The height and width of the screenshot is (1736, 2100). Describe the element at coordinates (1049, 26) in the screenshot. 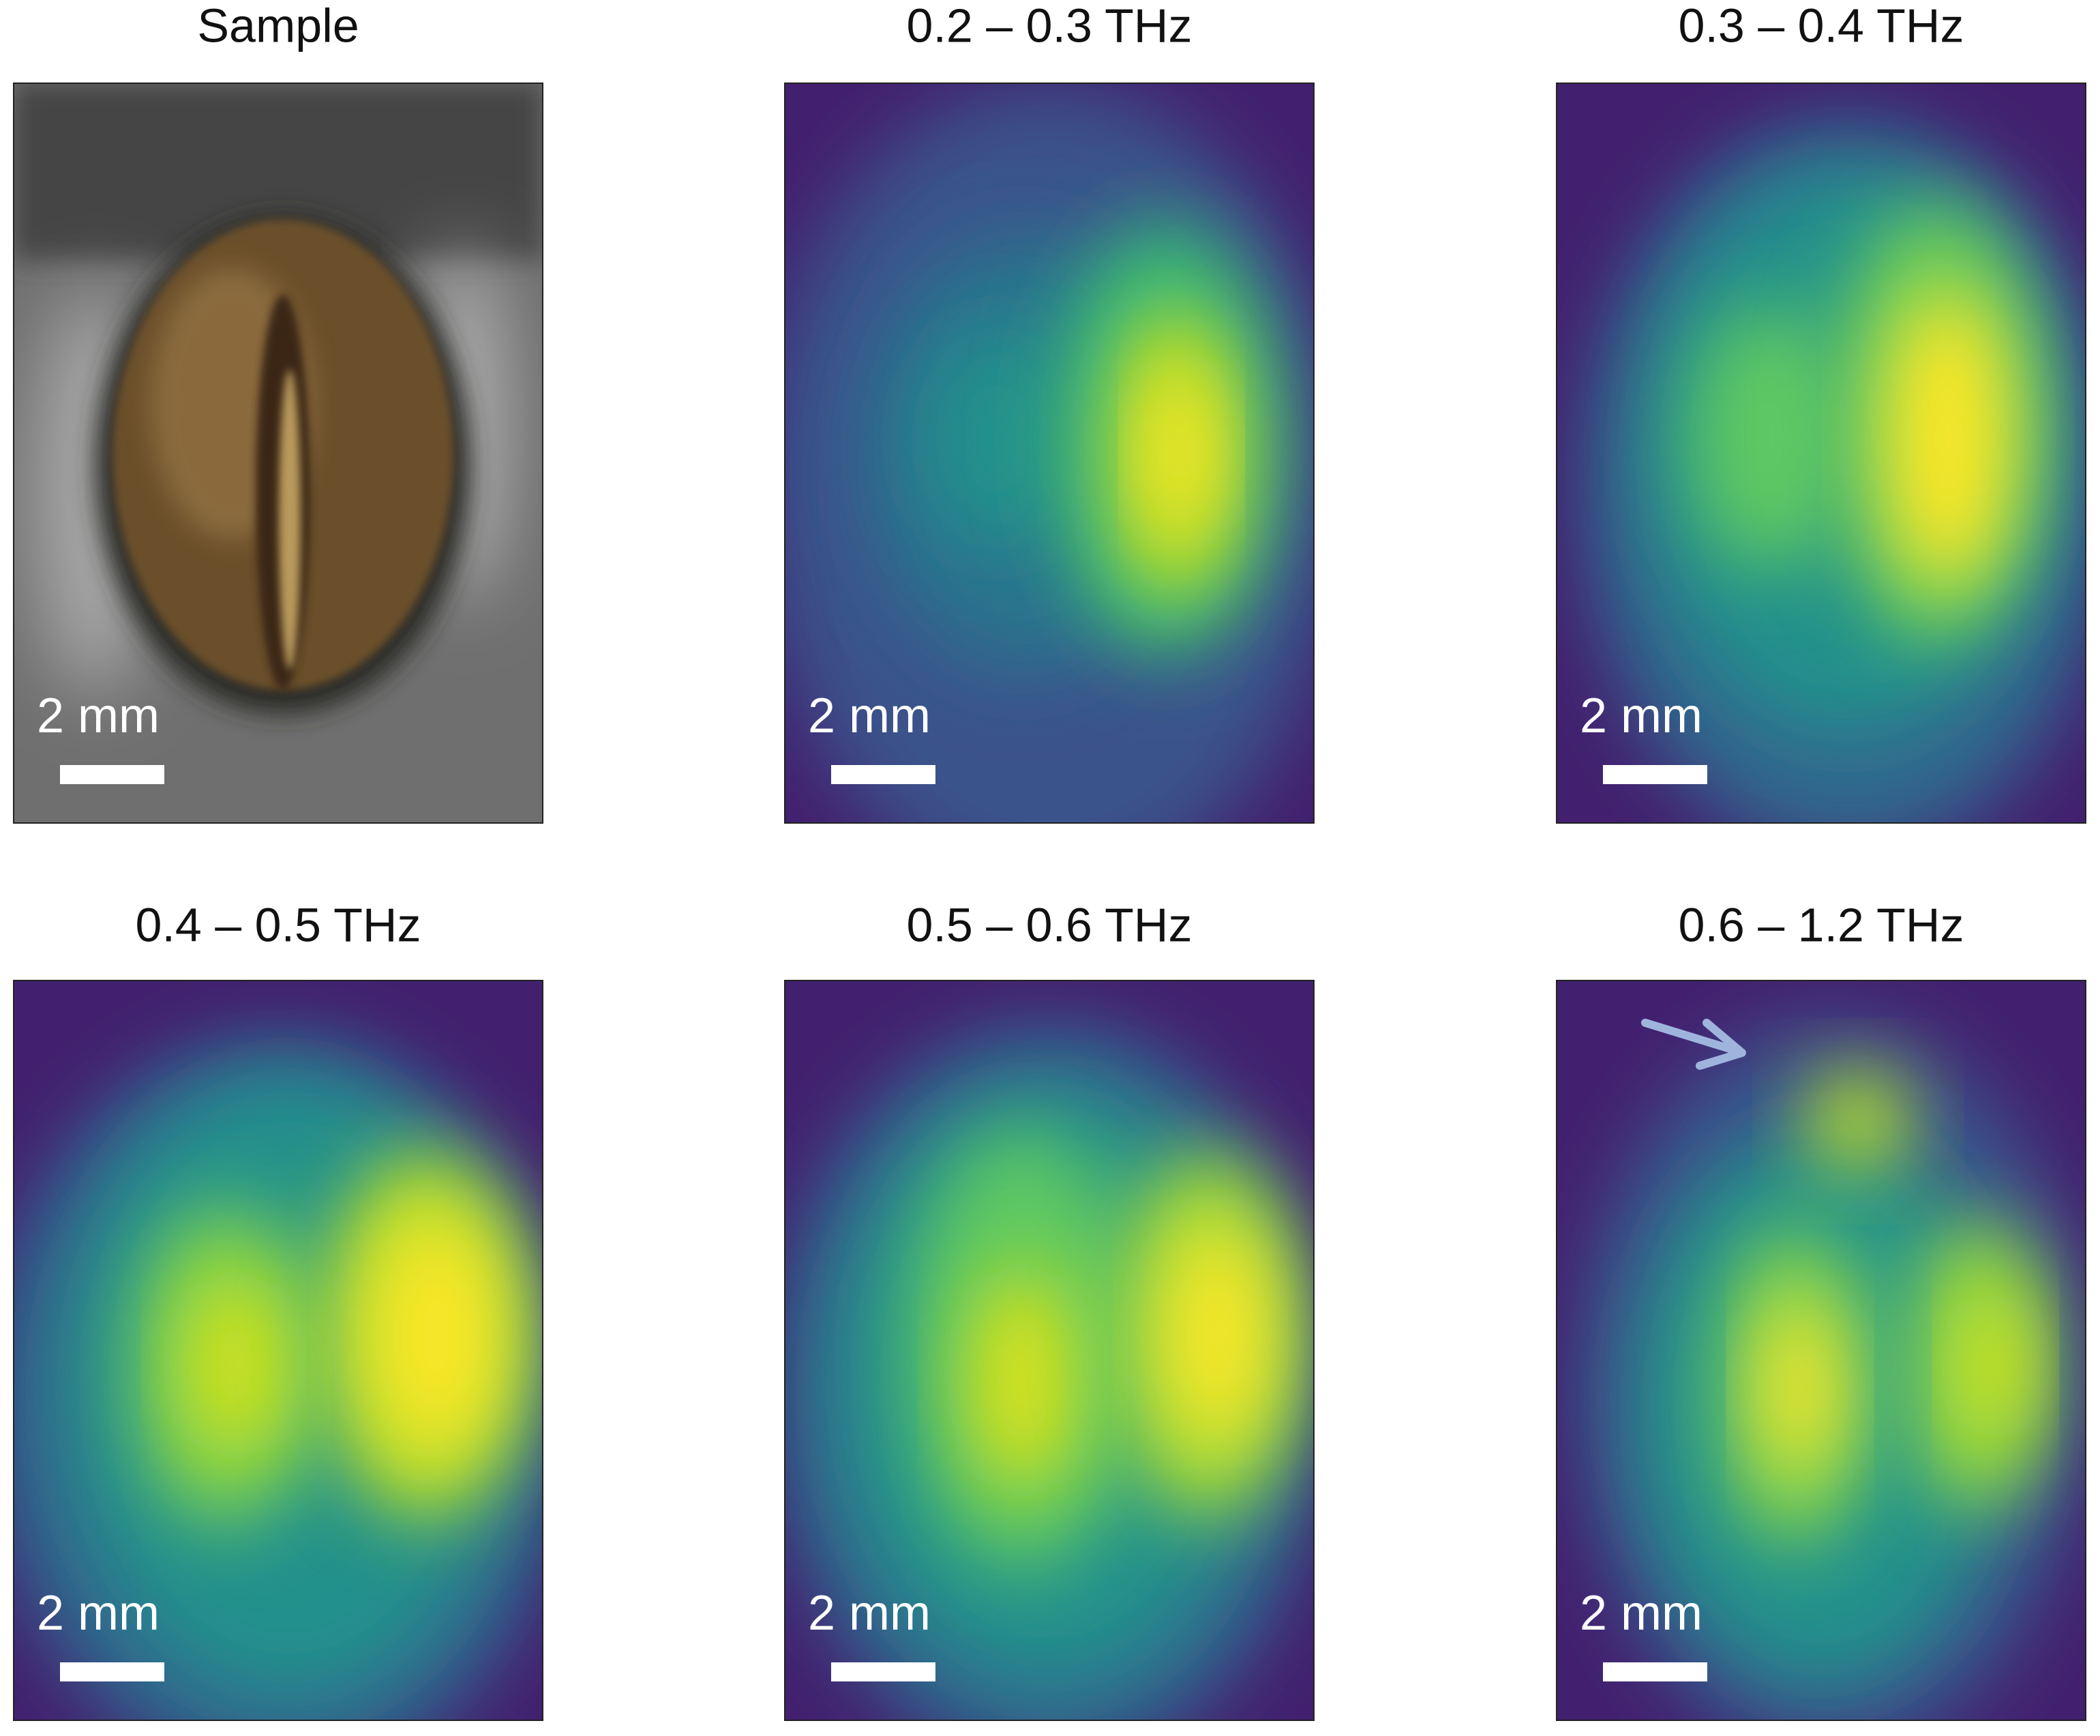

I see `panel-title: 0.2 – 0.3 THz` at that location.